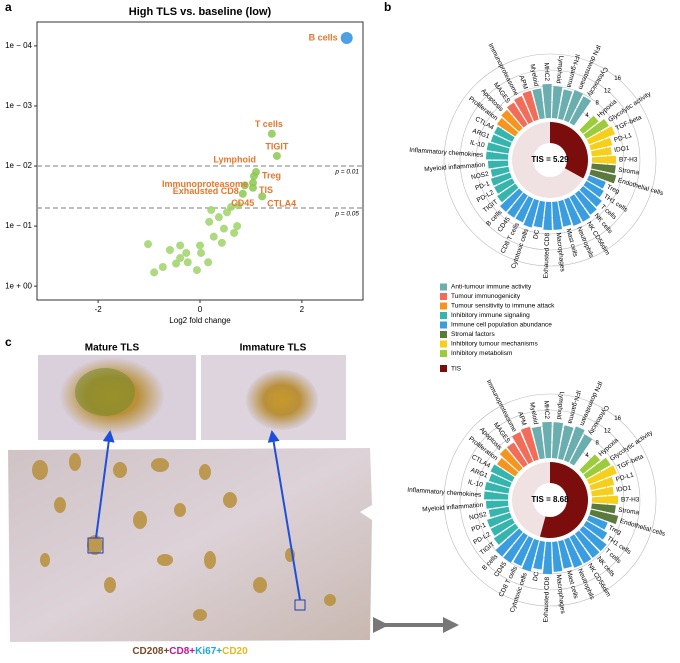 The image size is (680, 663). I want to click on category-label: PD-1, so click(482, 186).